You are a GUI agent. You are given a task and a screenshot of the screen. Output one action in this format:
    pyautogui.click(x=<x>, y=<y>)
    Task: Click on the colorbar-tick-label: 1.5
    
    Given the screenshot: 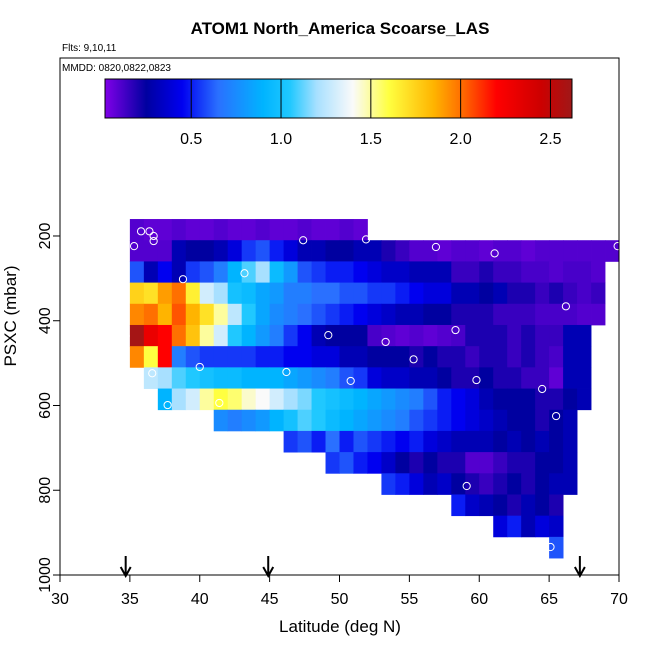 What is the action you would take?
    pyautogui.click(x=371, y=139)
    